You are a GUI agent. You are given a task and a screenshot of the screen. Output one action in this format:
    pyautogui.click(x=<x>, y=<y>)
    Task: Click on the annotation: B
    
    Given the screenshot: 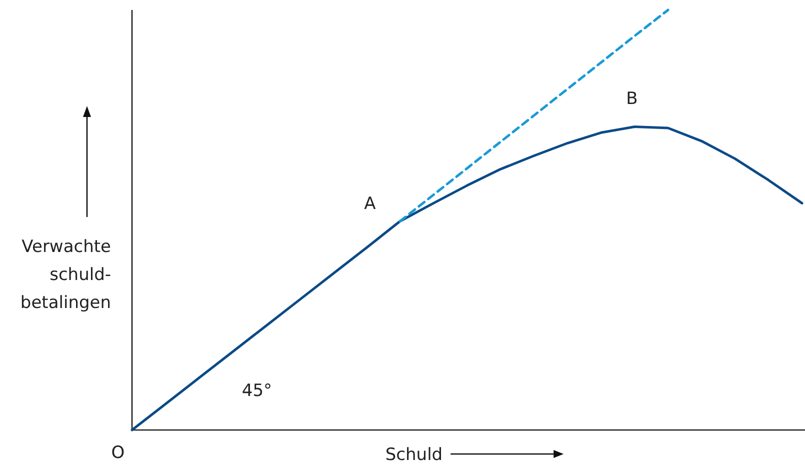 What is the action you would take?
    pyautogui.click(x=632, y=98)
    